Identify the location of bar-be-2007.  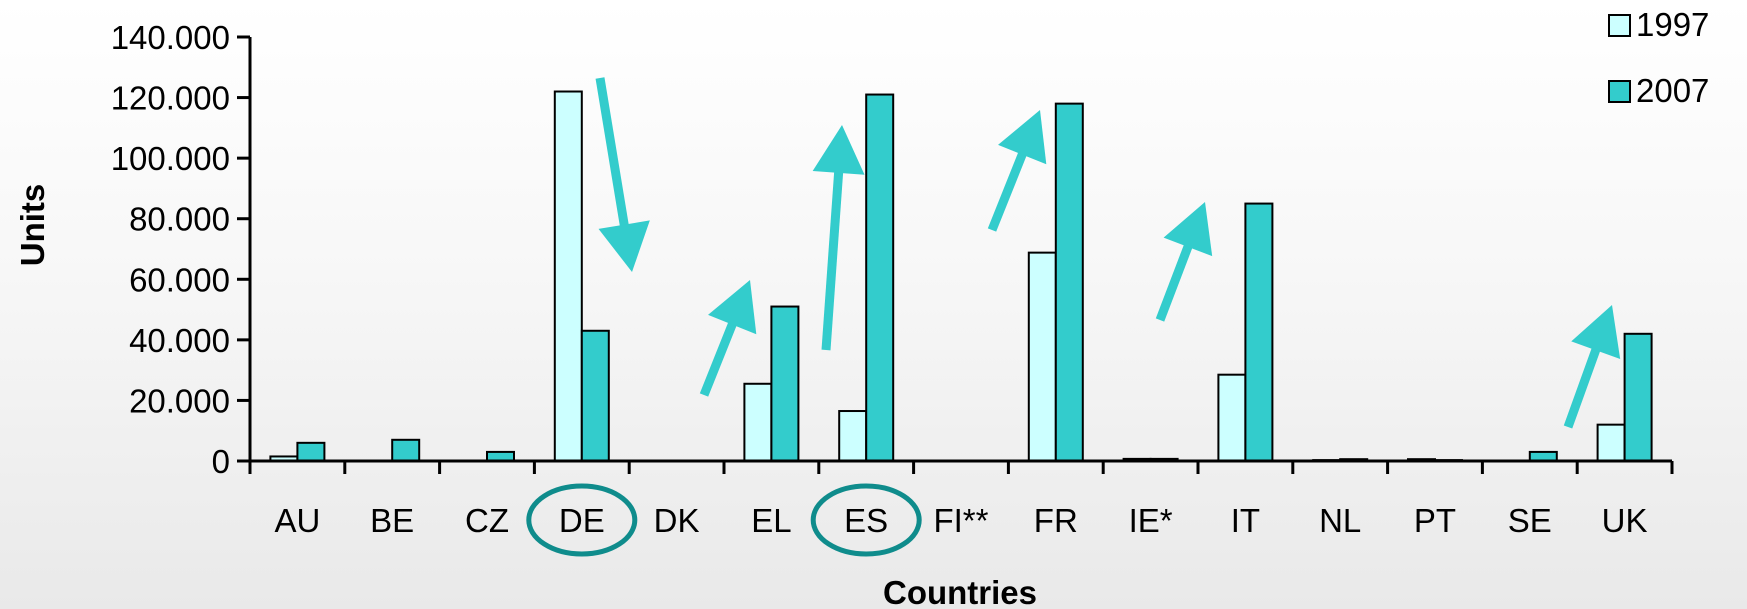
(406, 450).